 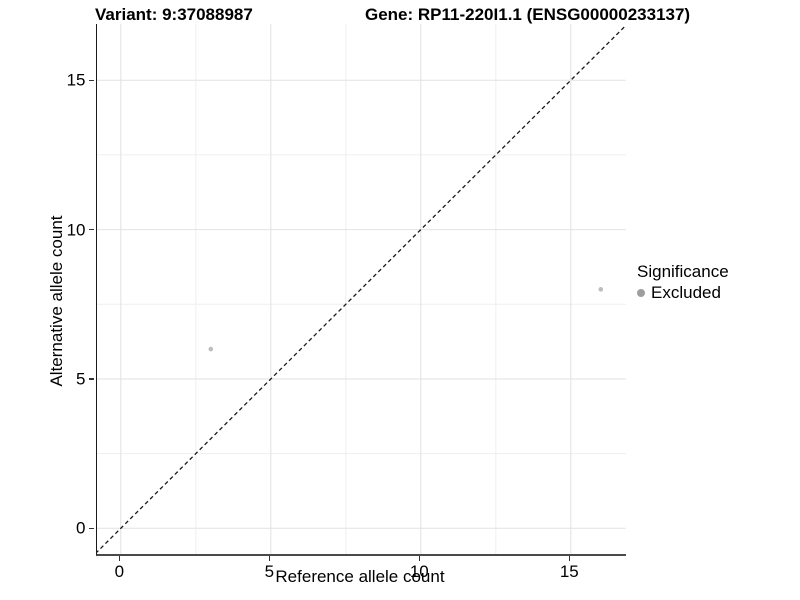 What do you see at coordinates (569, 571) in the screenshot?
I see `x-tick-label: 15` at bounding box center [569, 571].